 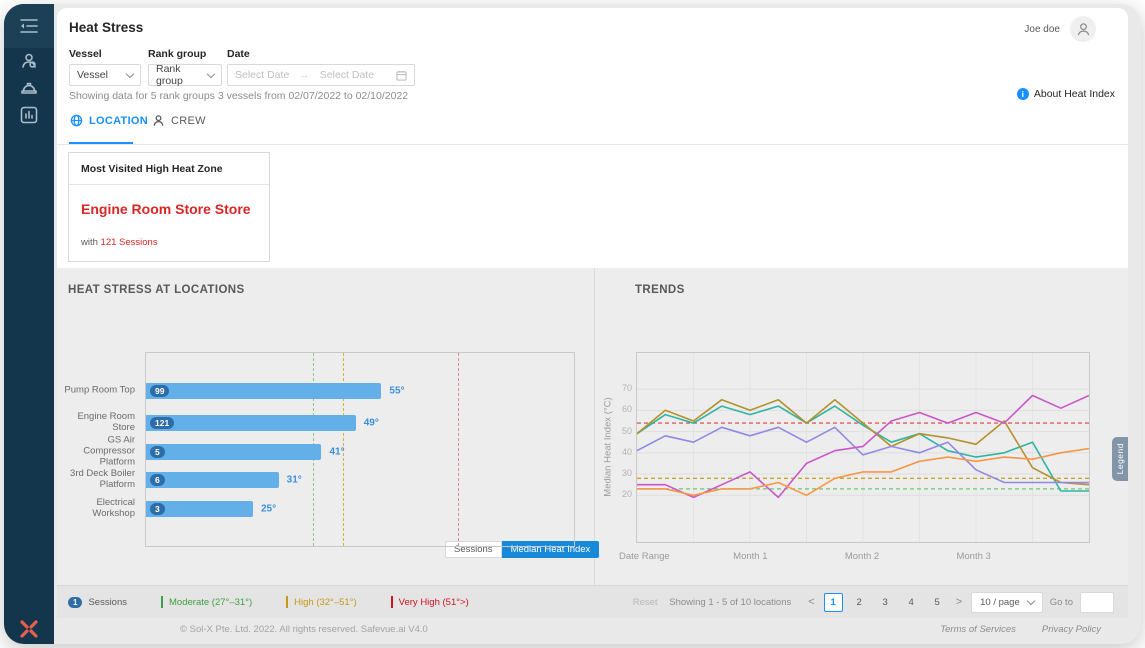 I want to click on next-page-button: >, so click(x=959, y=602).